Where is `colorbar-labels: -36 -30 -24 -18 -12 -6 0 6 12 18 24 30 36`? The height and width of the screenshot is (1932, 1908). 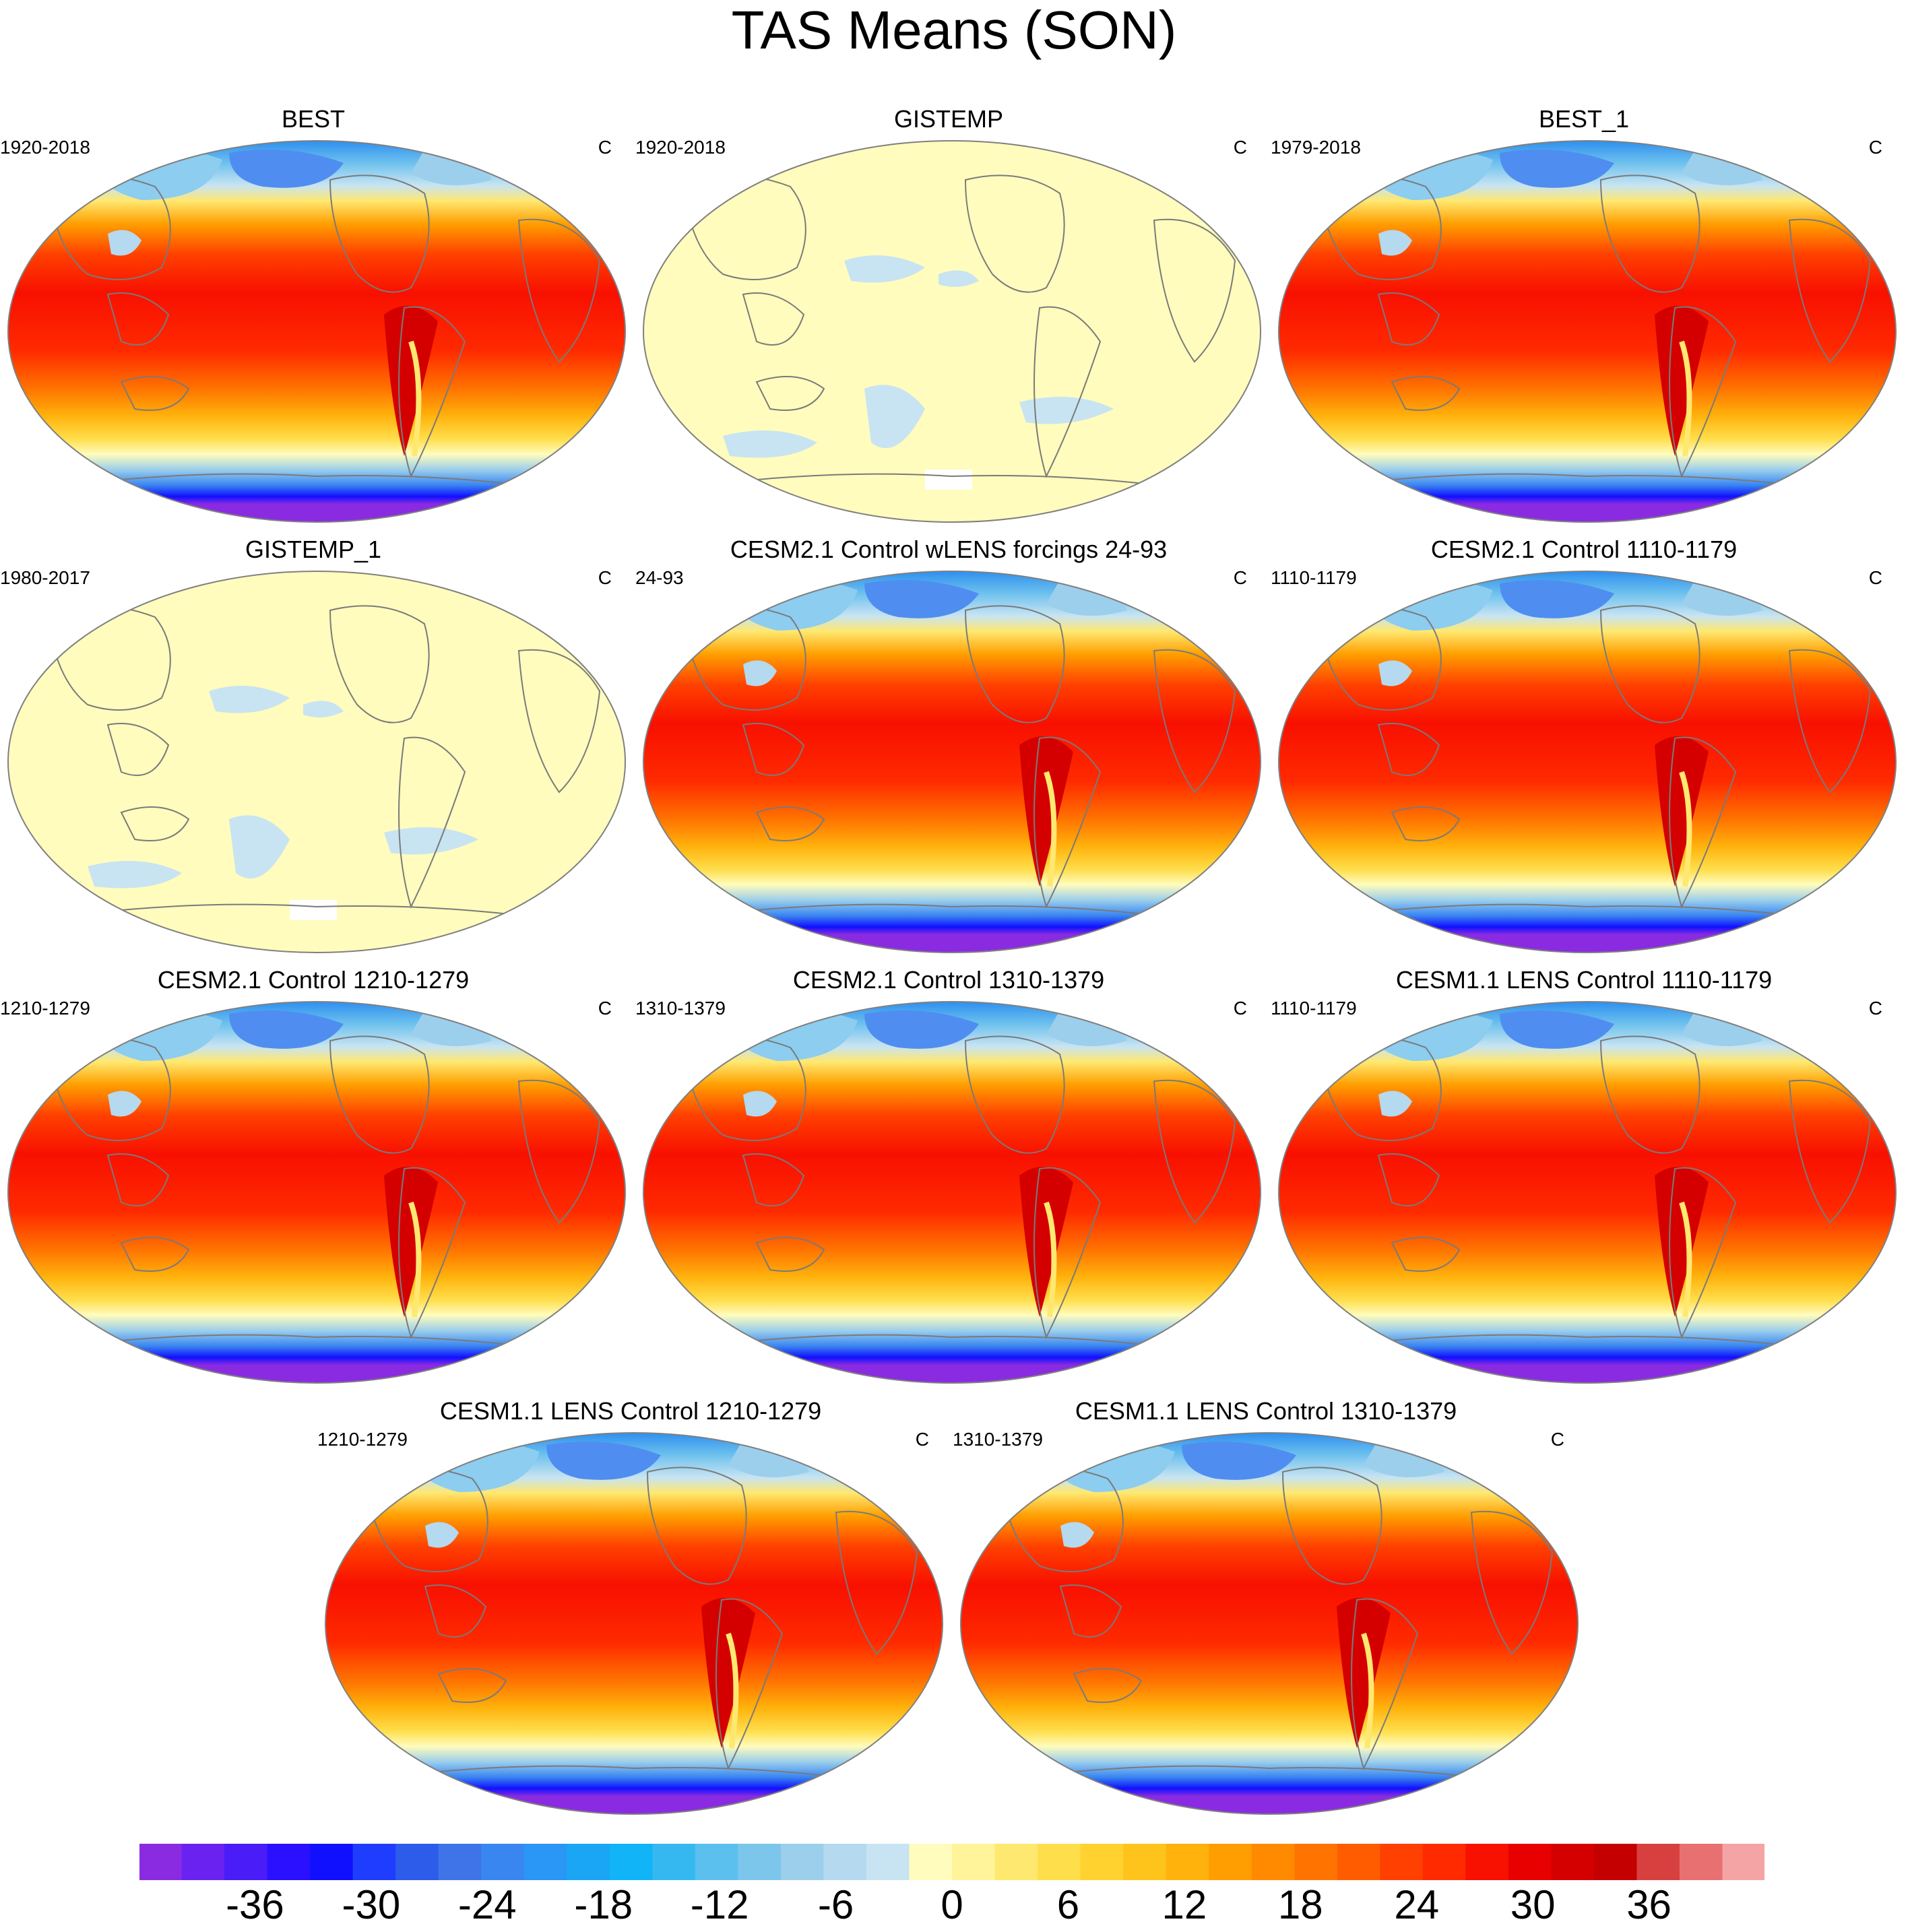 colorbar-labels: -36 -30 -24 -18 -12 -6 0 6 12 18 24 30 36 is located at coordinates (952, 1906).